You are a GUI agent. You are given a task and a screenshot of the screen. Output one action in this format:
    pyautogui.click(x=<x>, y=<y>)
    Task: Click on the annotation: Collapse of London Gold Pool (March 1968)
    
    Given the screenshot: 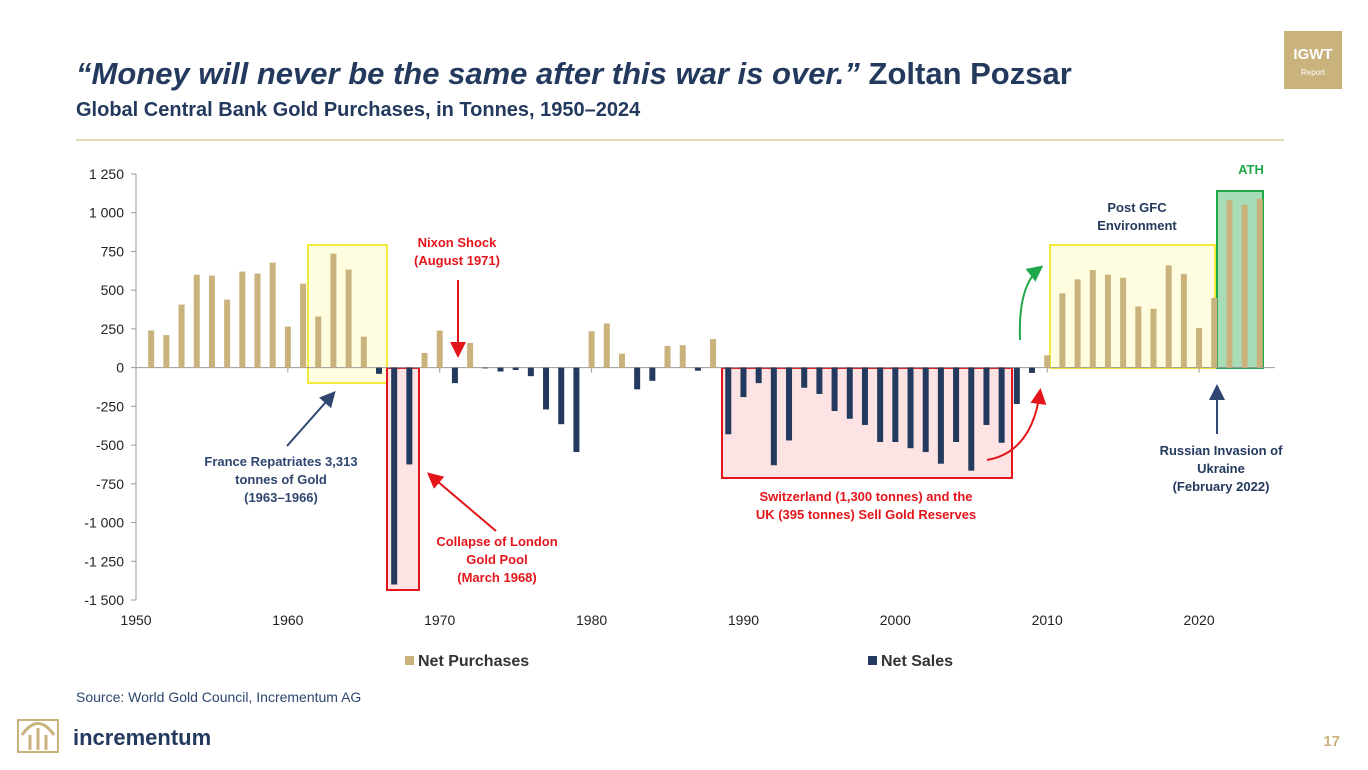 What is the action you would take?
    pyautogui.click(x=496, y=559)
    